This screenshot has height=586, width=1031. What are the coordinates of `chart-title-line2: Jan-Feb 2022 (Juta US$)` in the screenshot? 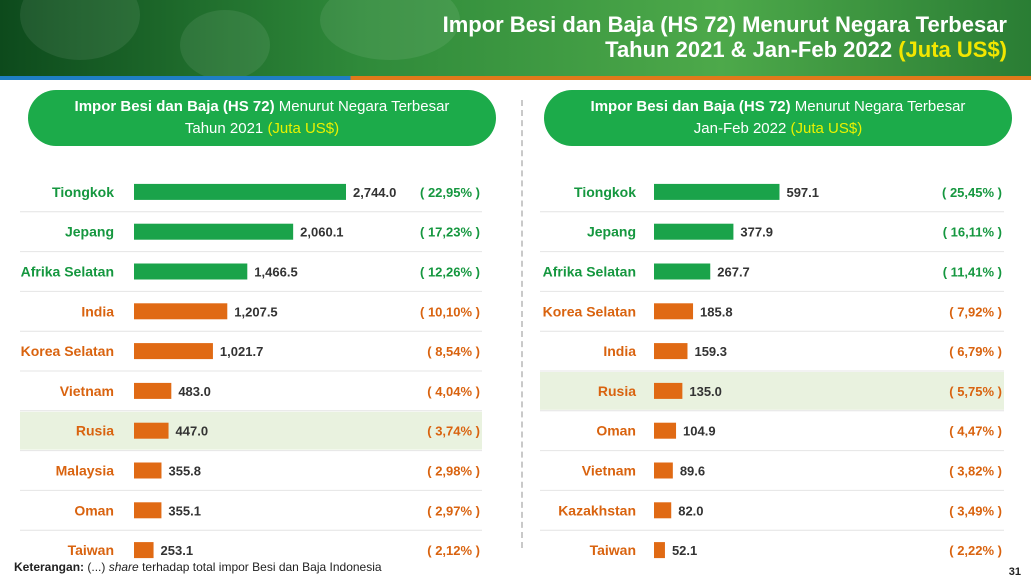 It's located at (778, 129).